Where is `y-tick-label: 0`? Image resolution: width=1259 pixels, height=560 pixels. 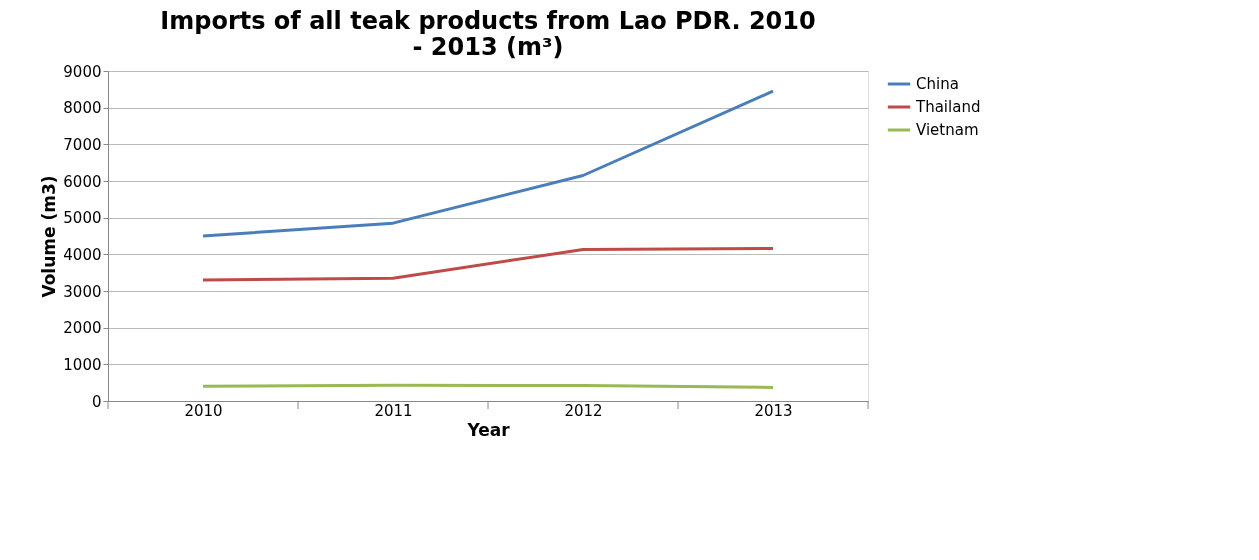 y-tick-label: 0 is located at coordinates (96, 401).